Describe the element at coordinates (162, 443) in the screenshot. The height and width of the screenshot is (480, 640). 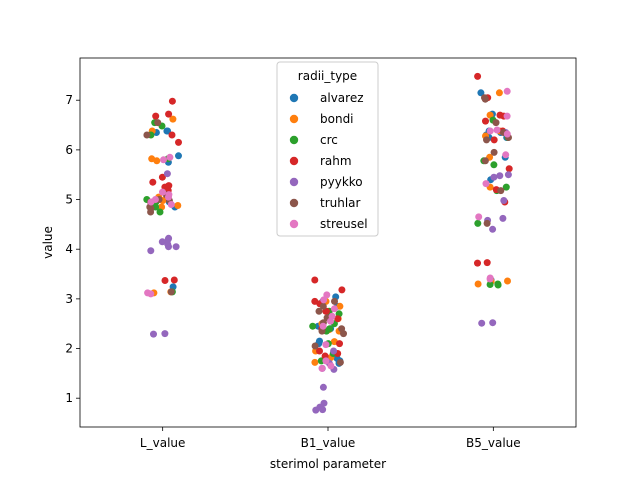
I see `x-tick-label: L_value` at that location.